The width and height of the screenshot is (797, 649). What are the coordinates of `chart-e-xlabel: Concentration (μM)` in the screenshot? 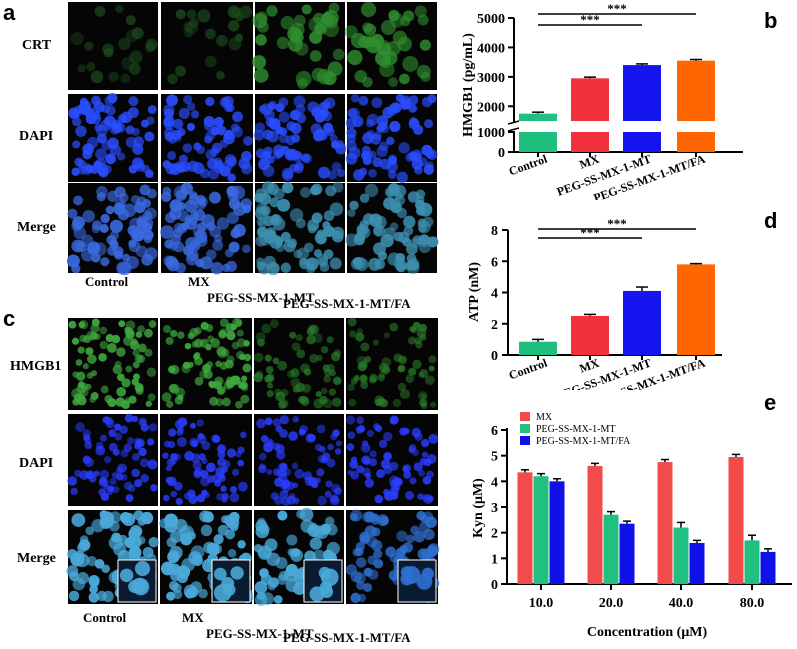 It's located at (647, 632).